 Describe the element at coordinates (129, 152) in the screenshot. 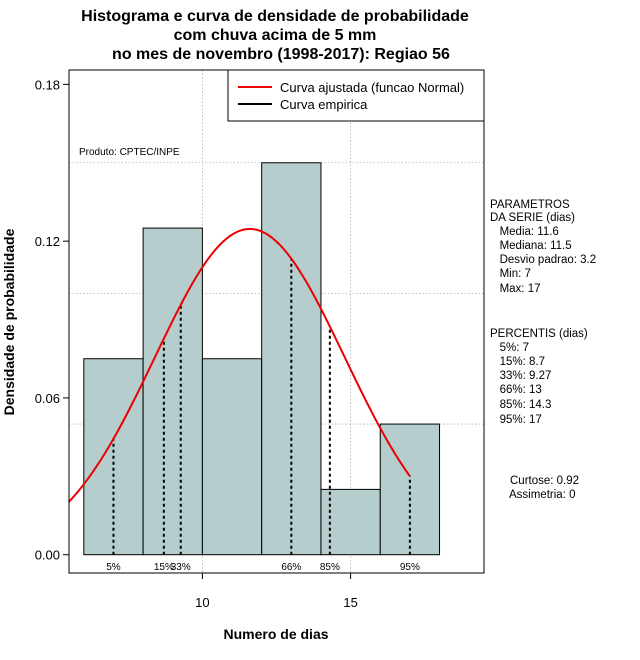

I see `product-annotation: Produto: CPTEC/INPE` at that location.